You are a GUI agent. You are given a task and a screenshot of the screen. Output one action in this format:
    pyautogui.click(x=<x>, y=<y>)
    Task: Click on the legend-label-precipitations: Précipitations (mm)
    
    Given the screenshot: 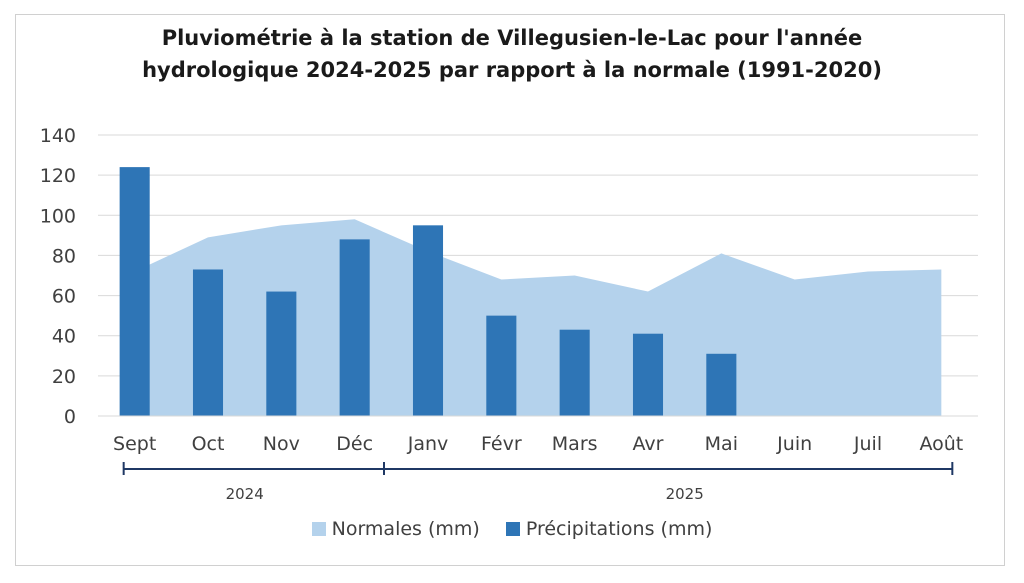 What is the action you would take?
    pyautogui.click(x=619, y=529)
    